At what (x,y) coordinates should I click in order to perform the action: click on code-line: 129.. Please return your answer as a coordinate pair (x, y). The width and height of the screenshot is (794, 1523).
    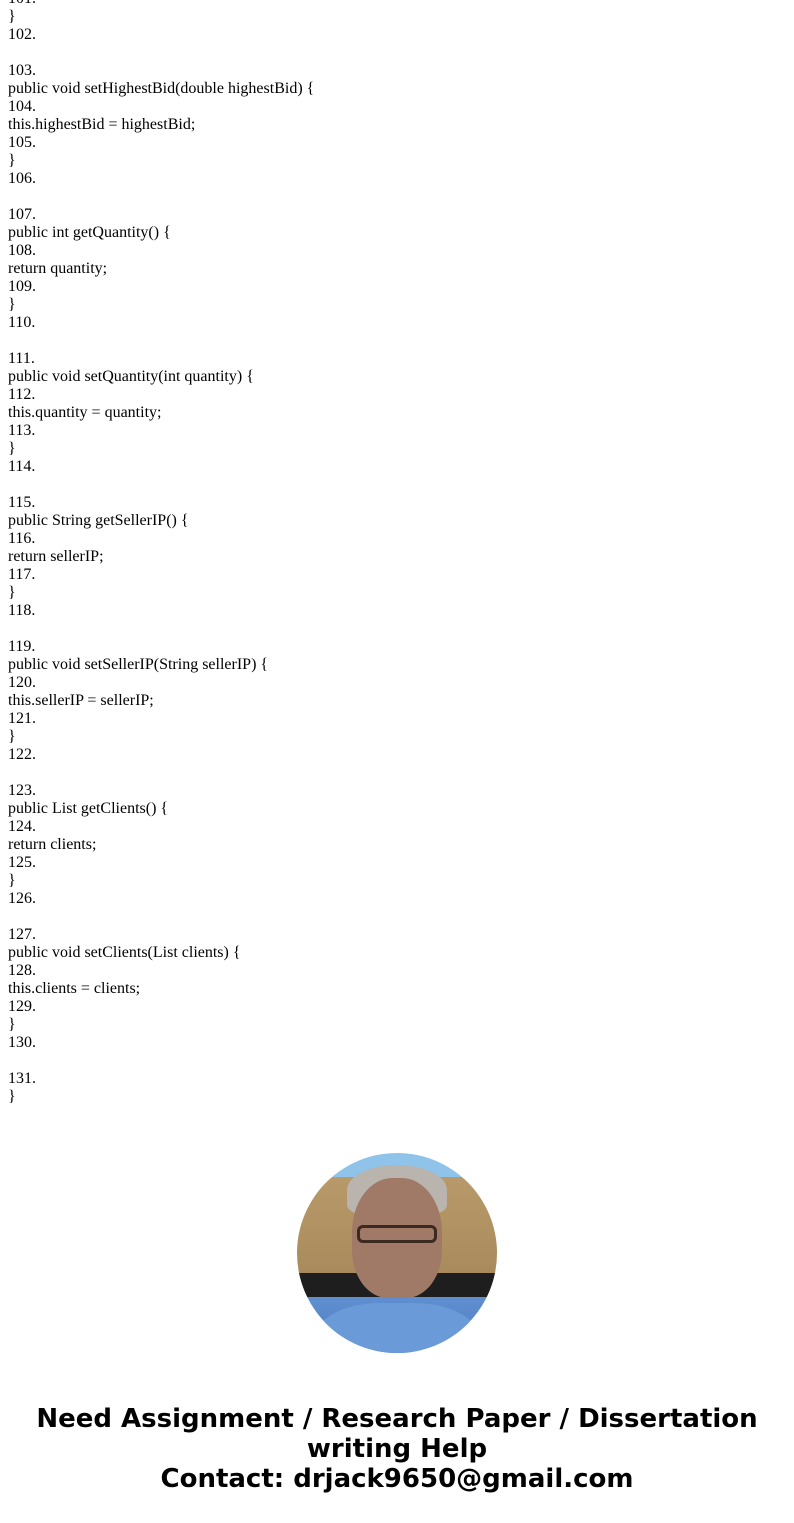
    Looking at the image, I should click on (22, 1006).